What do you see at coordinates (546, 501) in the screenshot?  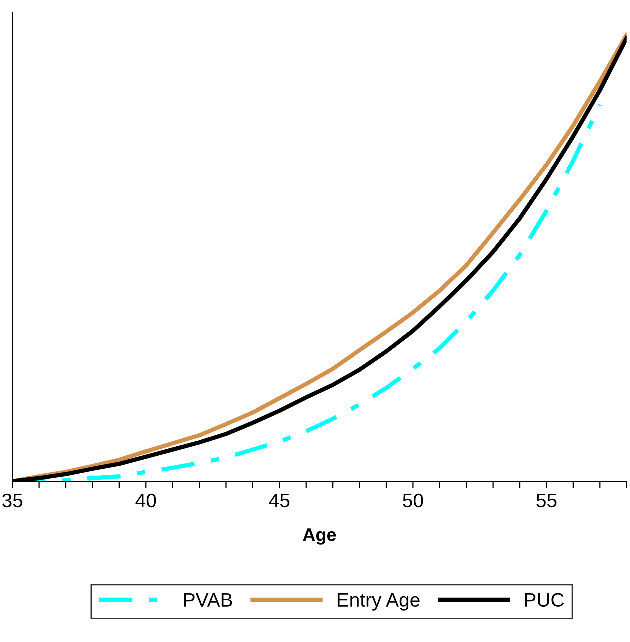 I see `x-tick-label: 55` at bounding box center [546, 501].